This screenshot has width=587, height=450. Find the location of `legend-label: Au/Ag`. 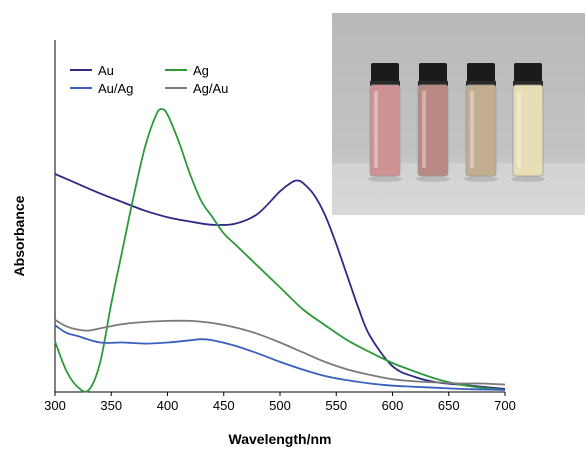

legend-label: Au/Ag is located at coordinates (115, 88).